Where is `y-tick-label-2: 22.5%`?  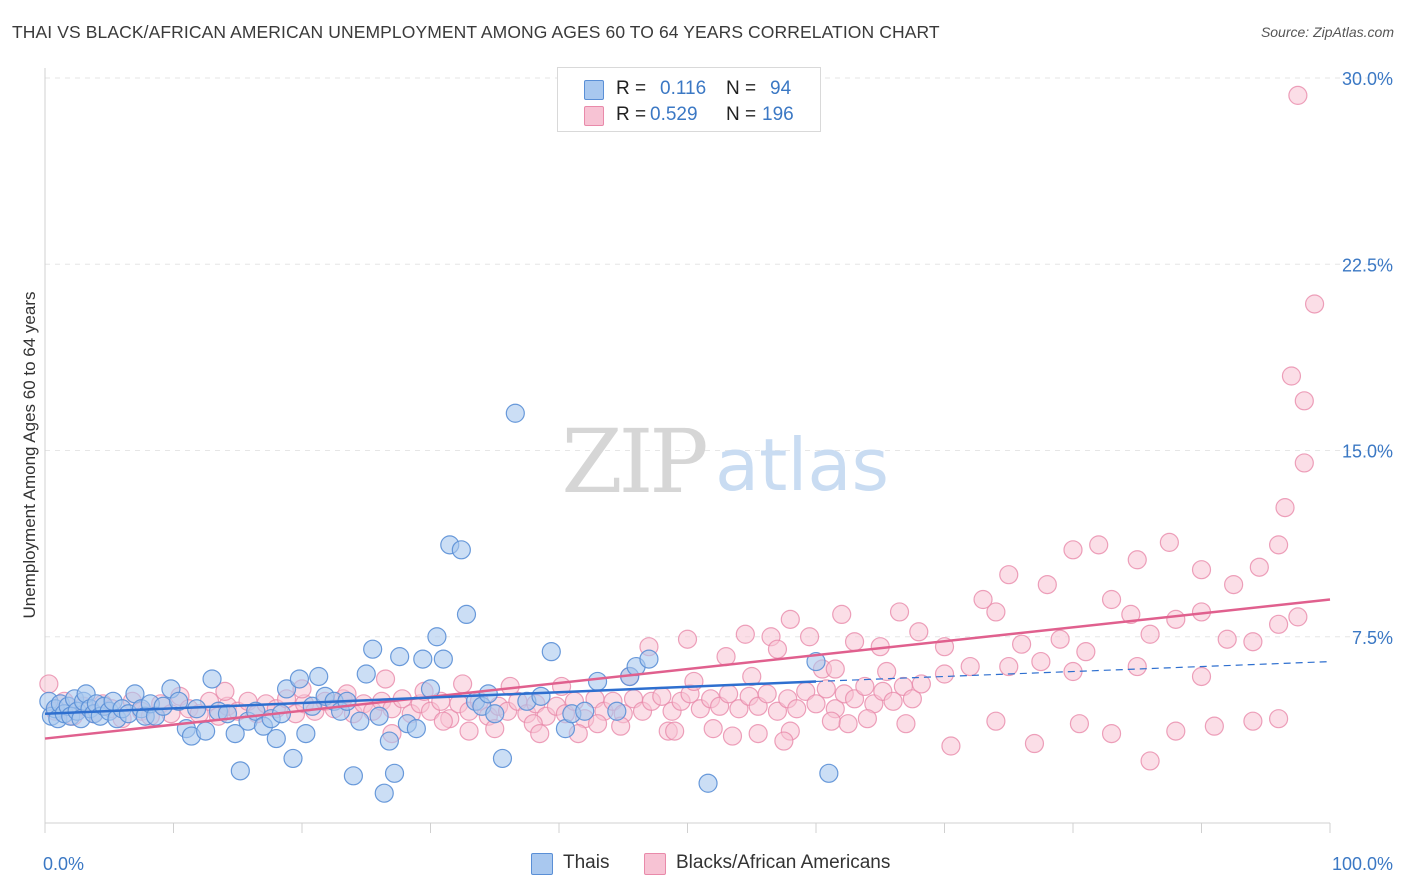 y-tick-label-2: 22.5% is located at coordinates (1367, 265).